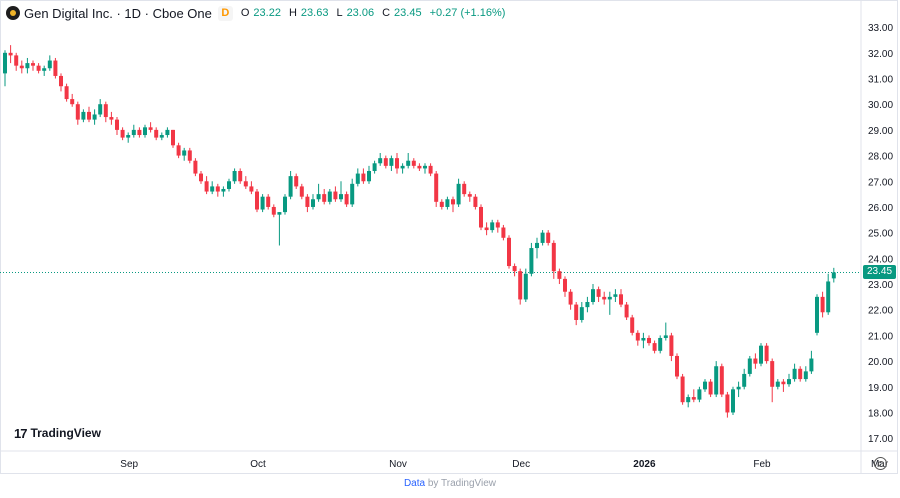  Describe the element at coordinates (880, 388) in the screenshot. I see `y-tick-label: 19.00` at that location.